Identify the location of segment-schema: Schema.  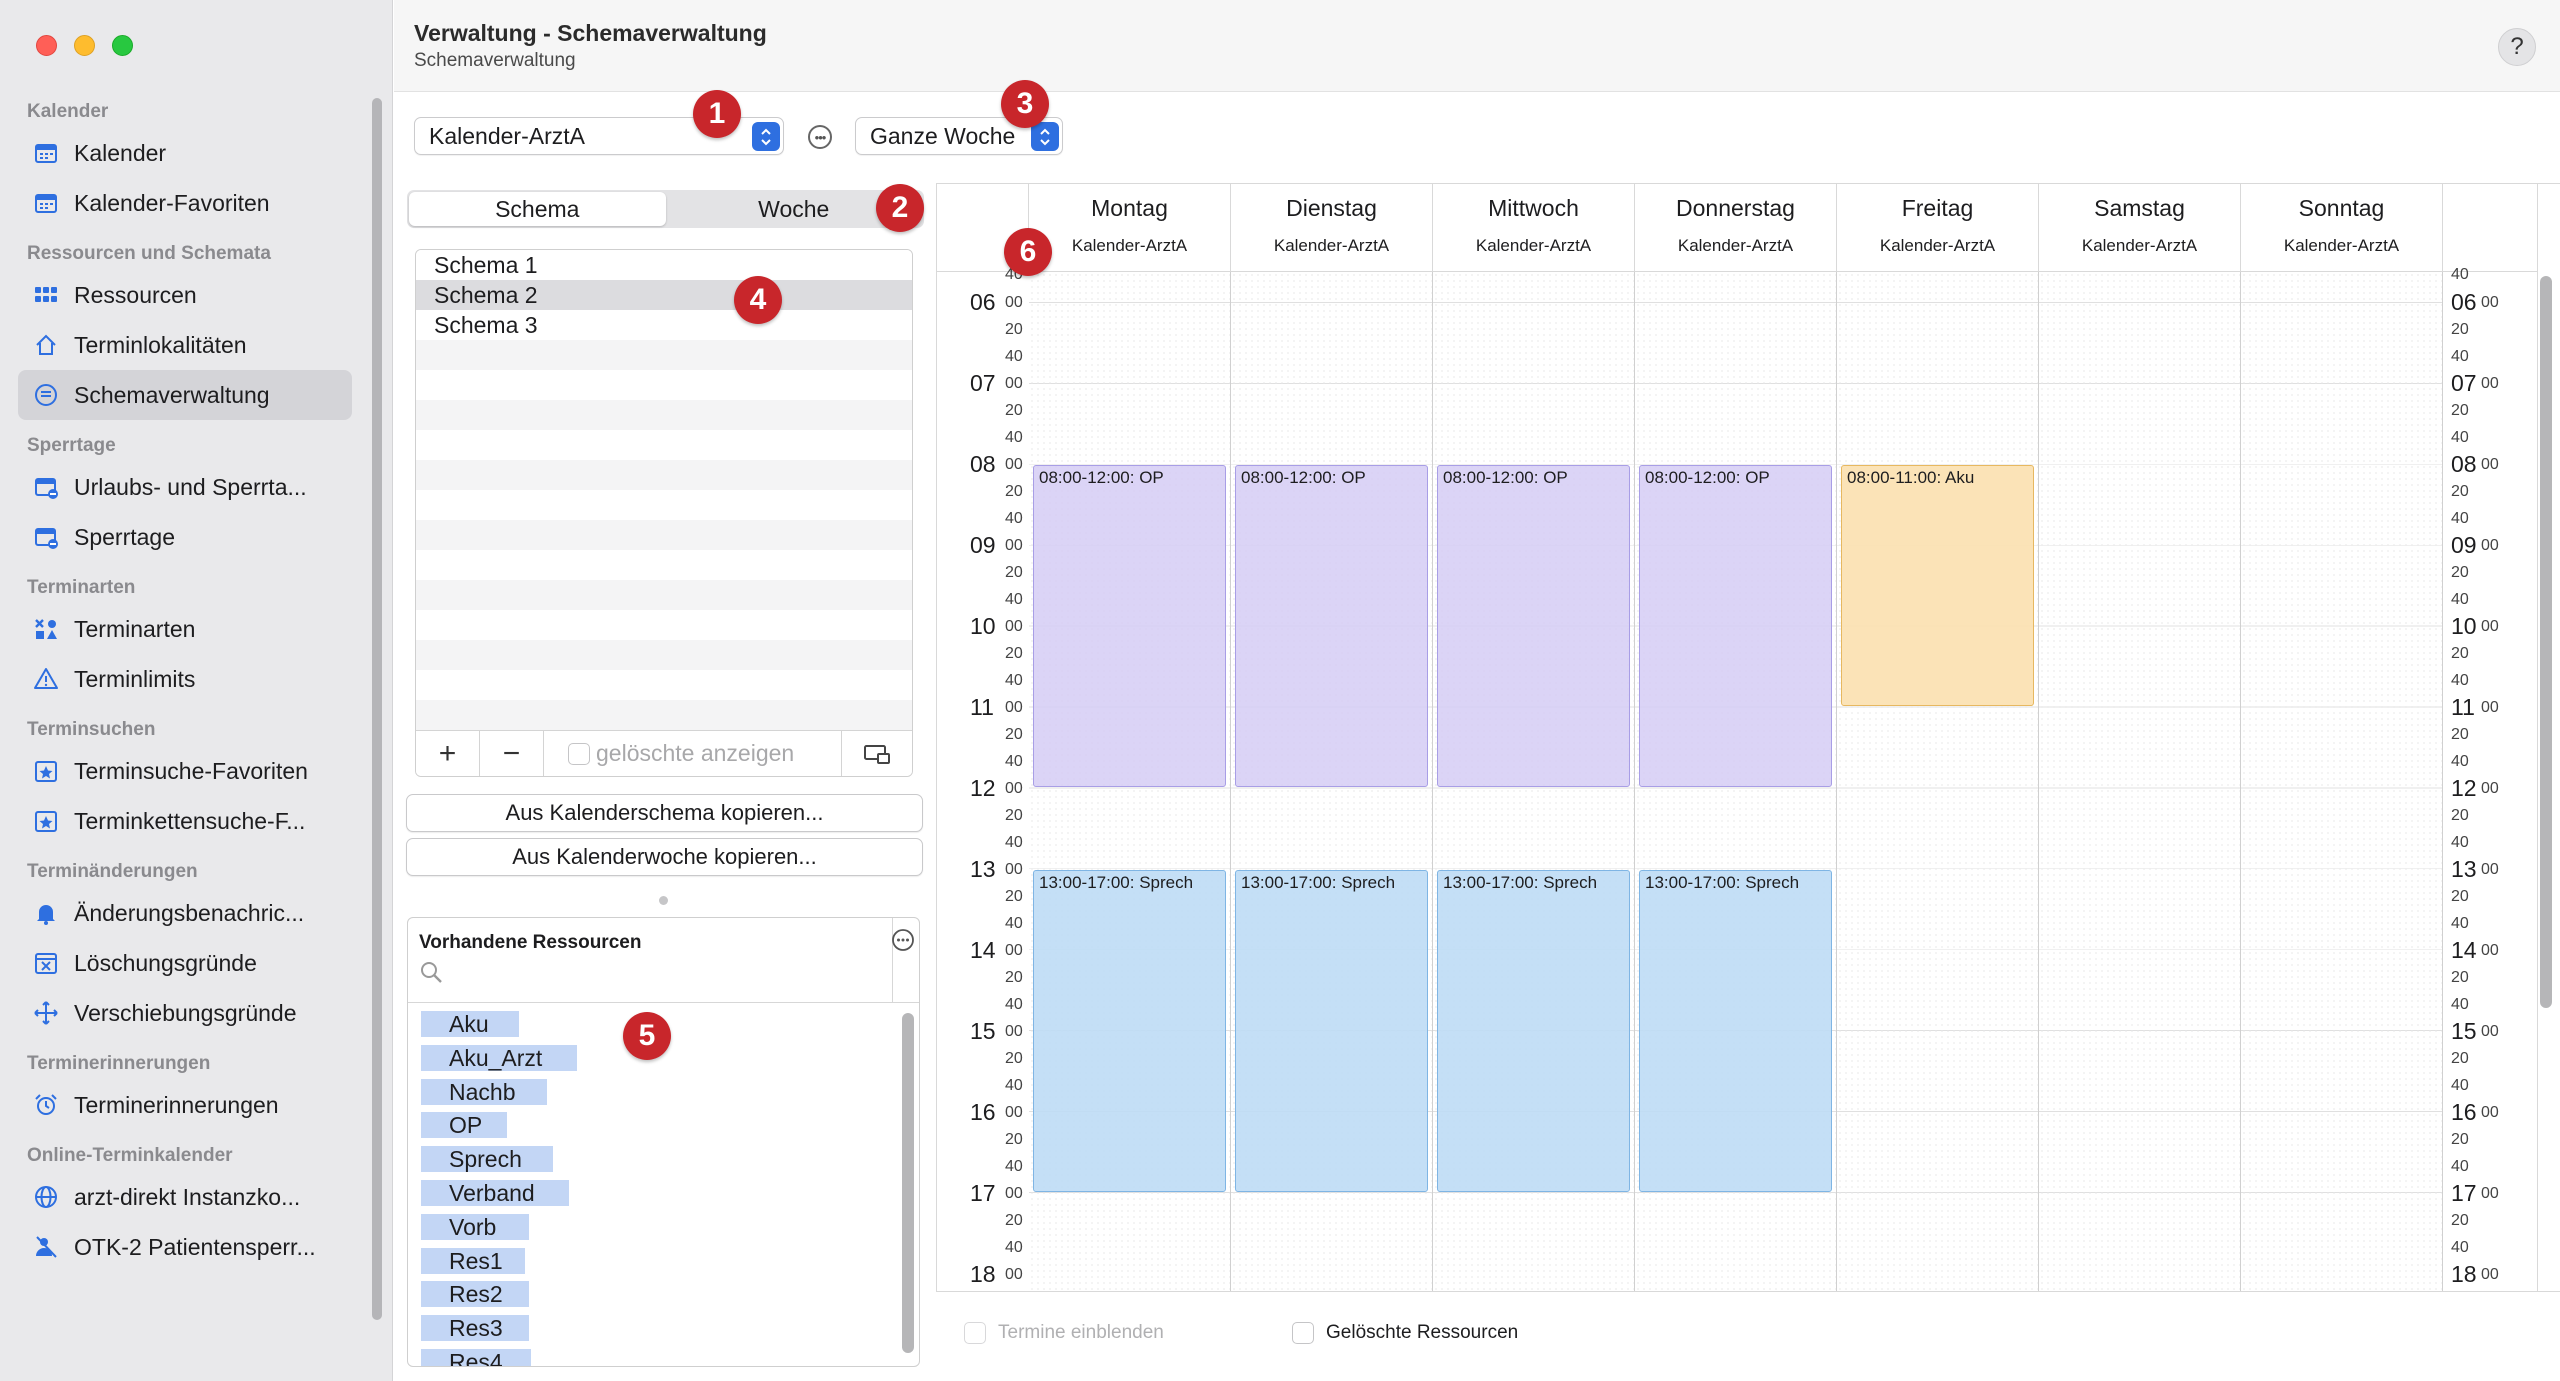
(537, 209).